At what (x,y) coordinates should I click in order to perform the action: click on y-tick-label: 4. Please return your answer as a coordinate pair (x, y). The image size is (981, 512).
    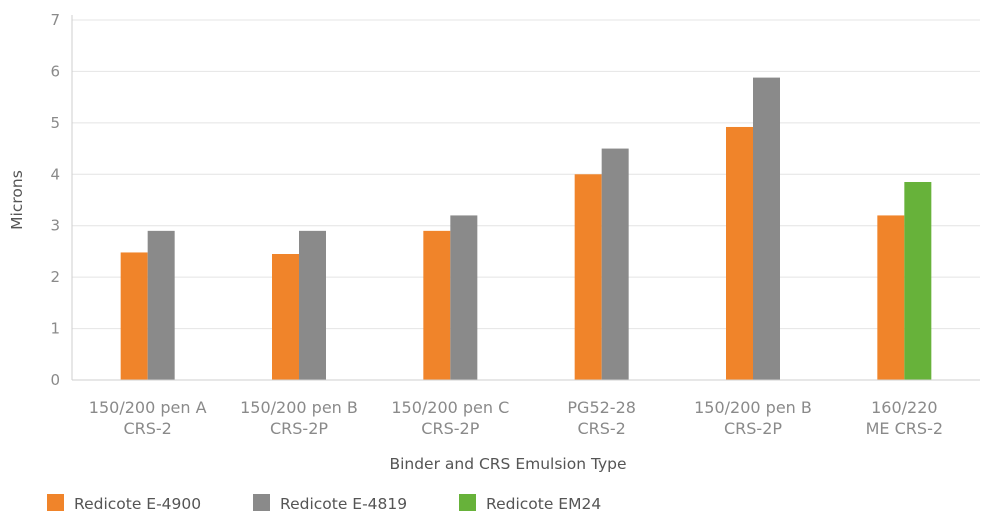
    Looking at the image, I should click on (55, 174).